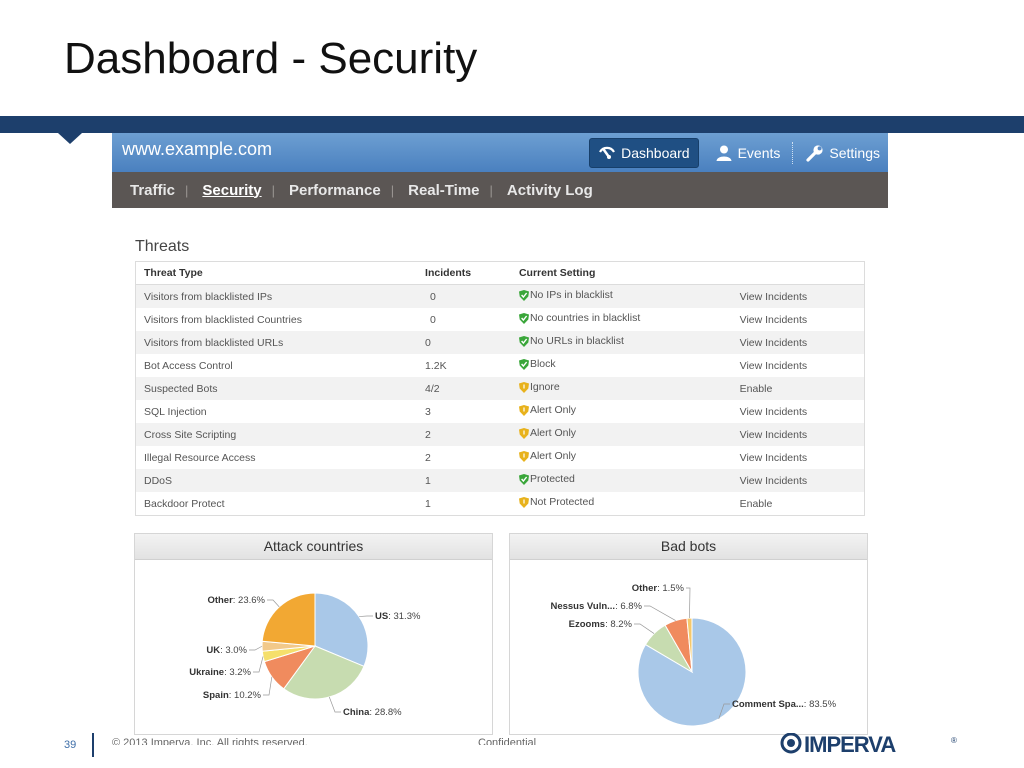 This screenshot has width=1024, height=768. What do you see at coordinates (188, 365) in the screenshot?
I see `threat-type: Bot Access Control` at bounding box center [188, 365].